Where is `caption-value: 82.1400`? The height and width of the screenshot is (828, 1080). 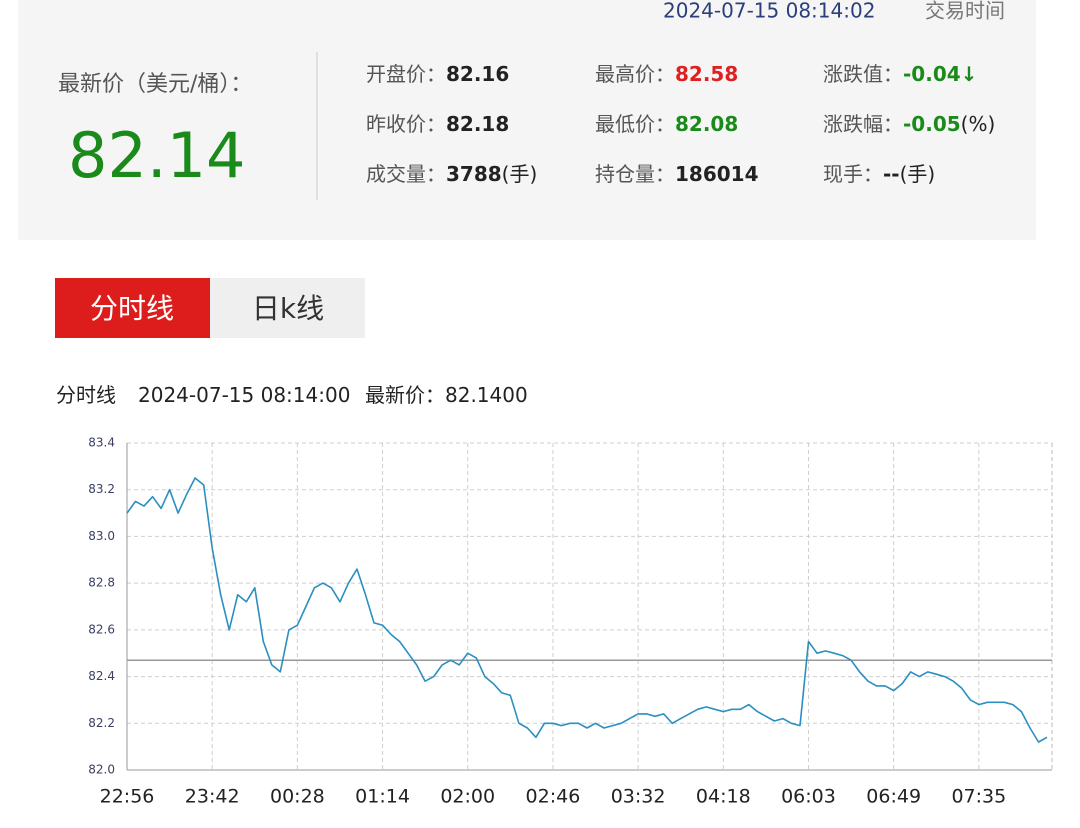
caption-value: 82.1400 is located at coordinates (486, 395).